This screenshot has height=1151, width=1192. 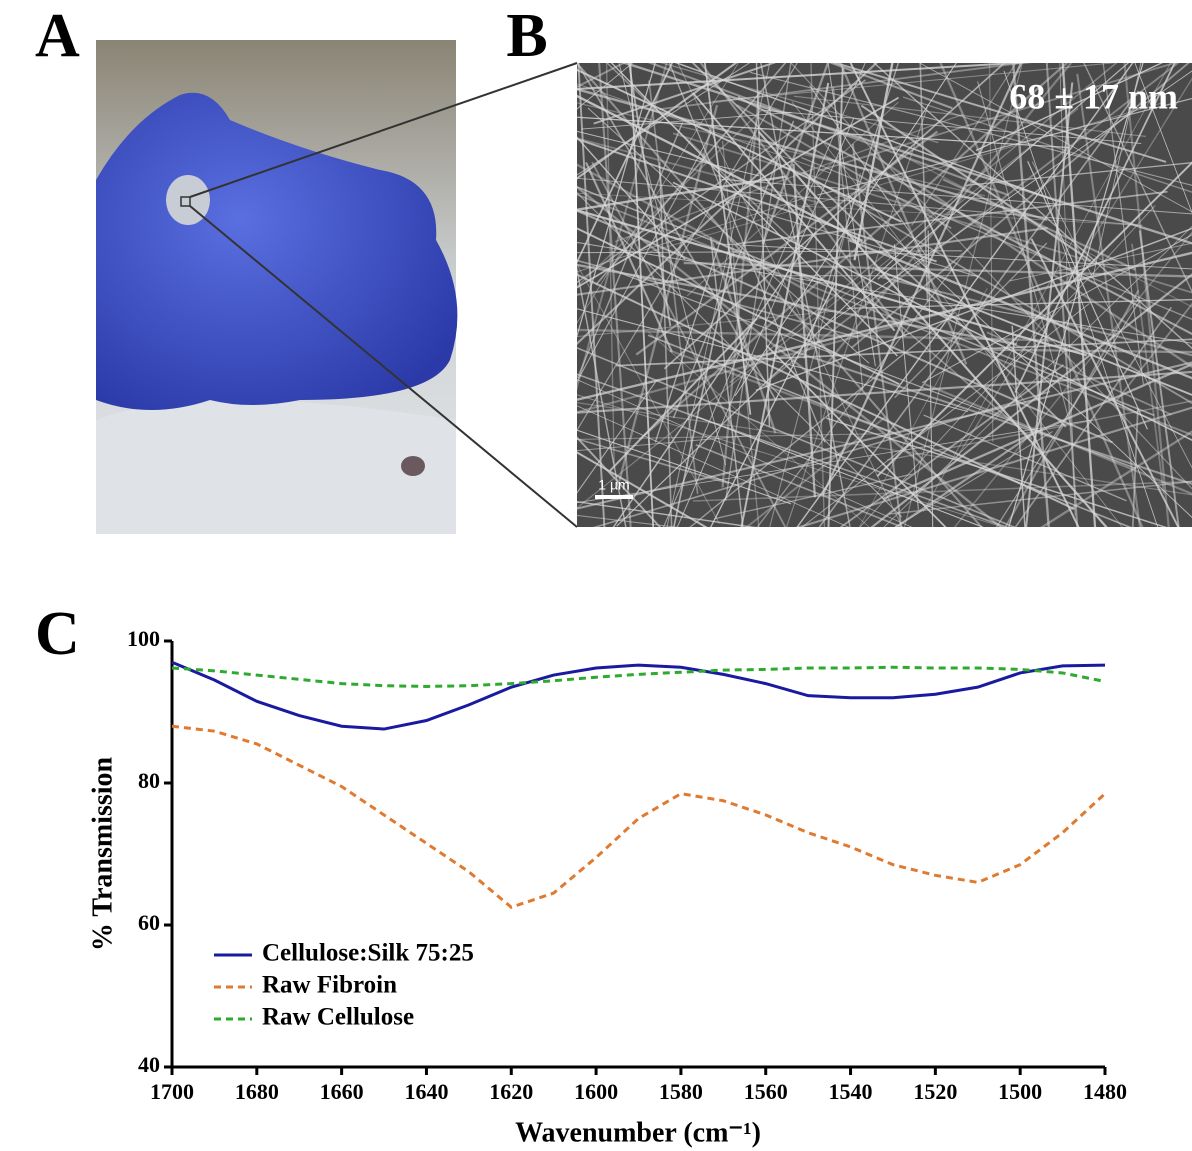 I want to click on y-tick-label: 40, so click(x=149, y=1064).